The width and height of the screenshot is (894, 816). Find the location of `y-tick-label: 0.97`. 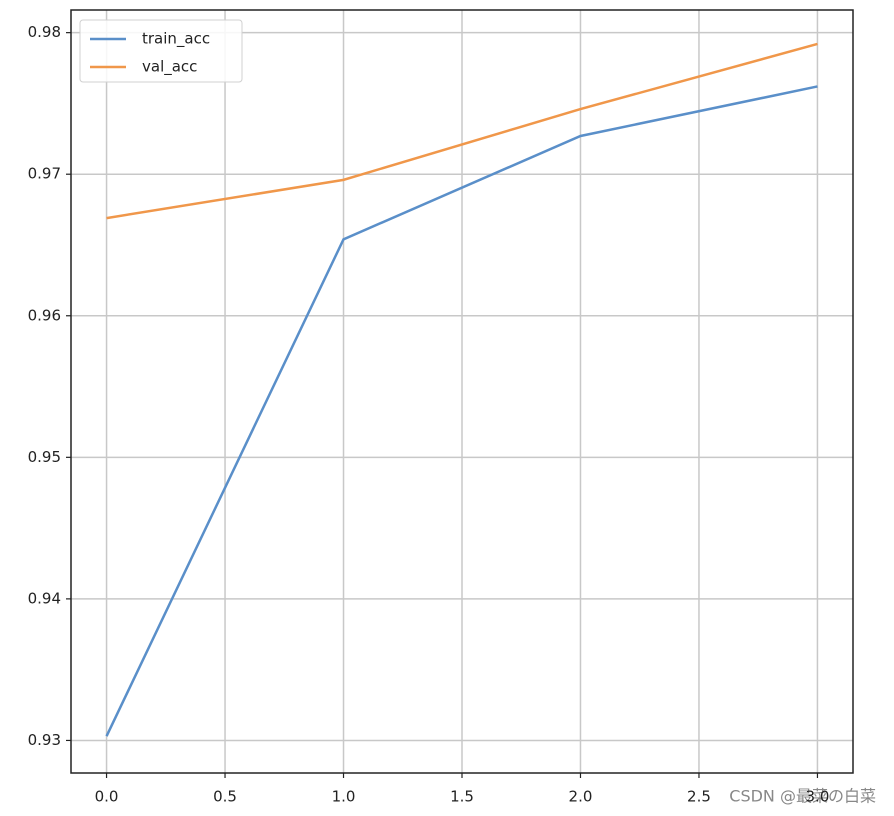

y-tick-label: 0.97 is located at coordinates (44, 174).